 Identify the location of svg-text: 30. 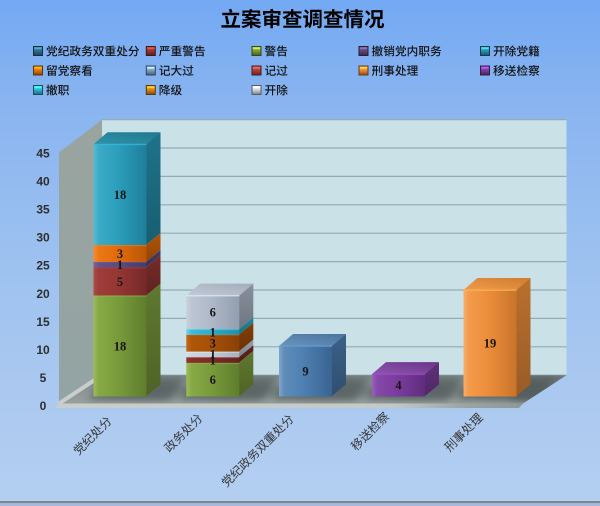
(43, 238).